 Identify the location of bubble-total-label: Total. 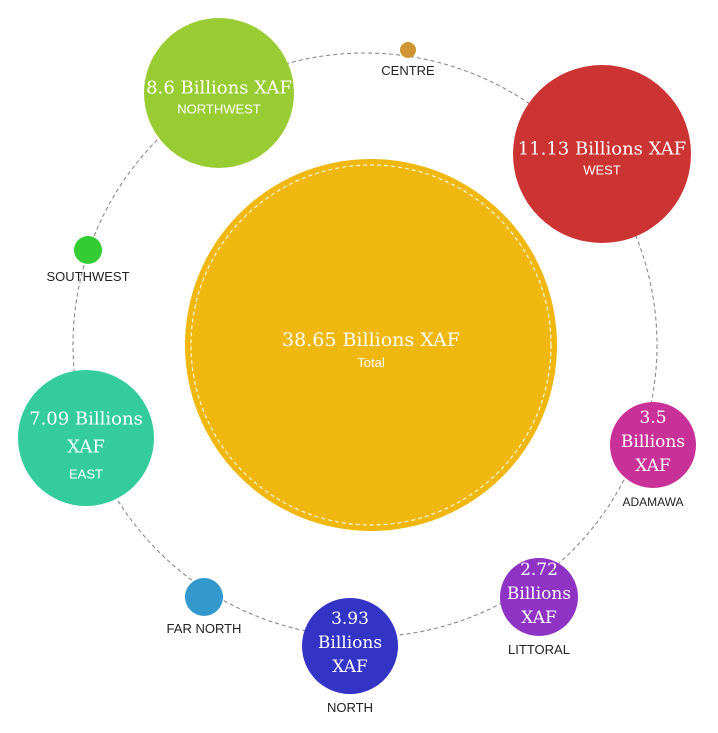
(371, 362).